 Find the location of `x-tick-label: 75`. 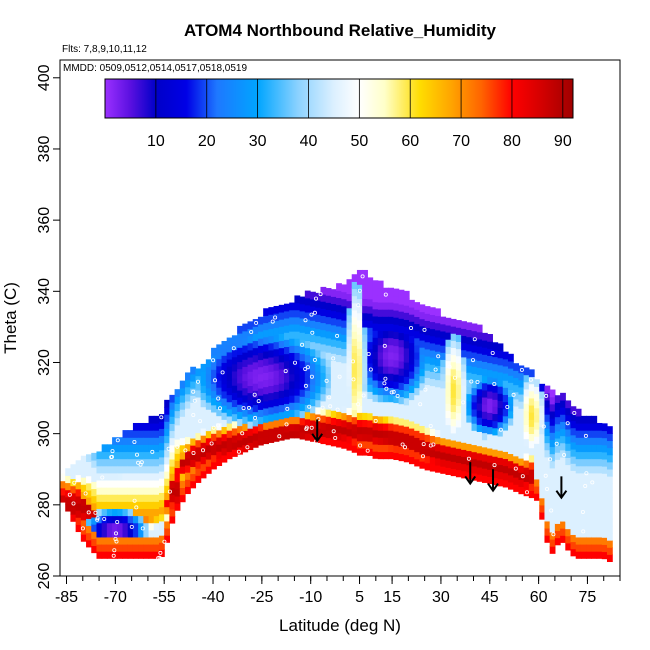

x-tick-label: 75 is located at coordinates (588, 597).